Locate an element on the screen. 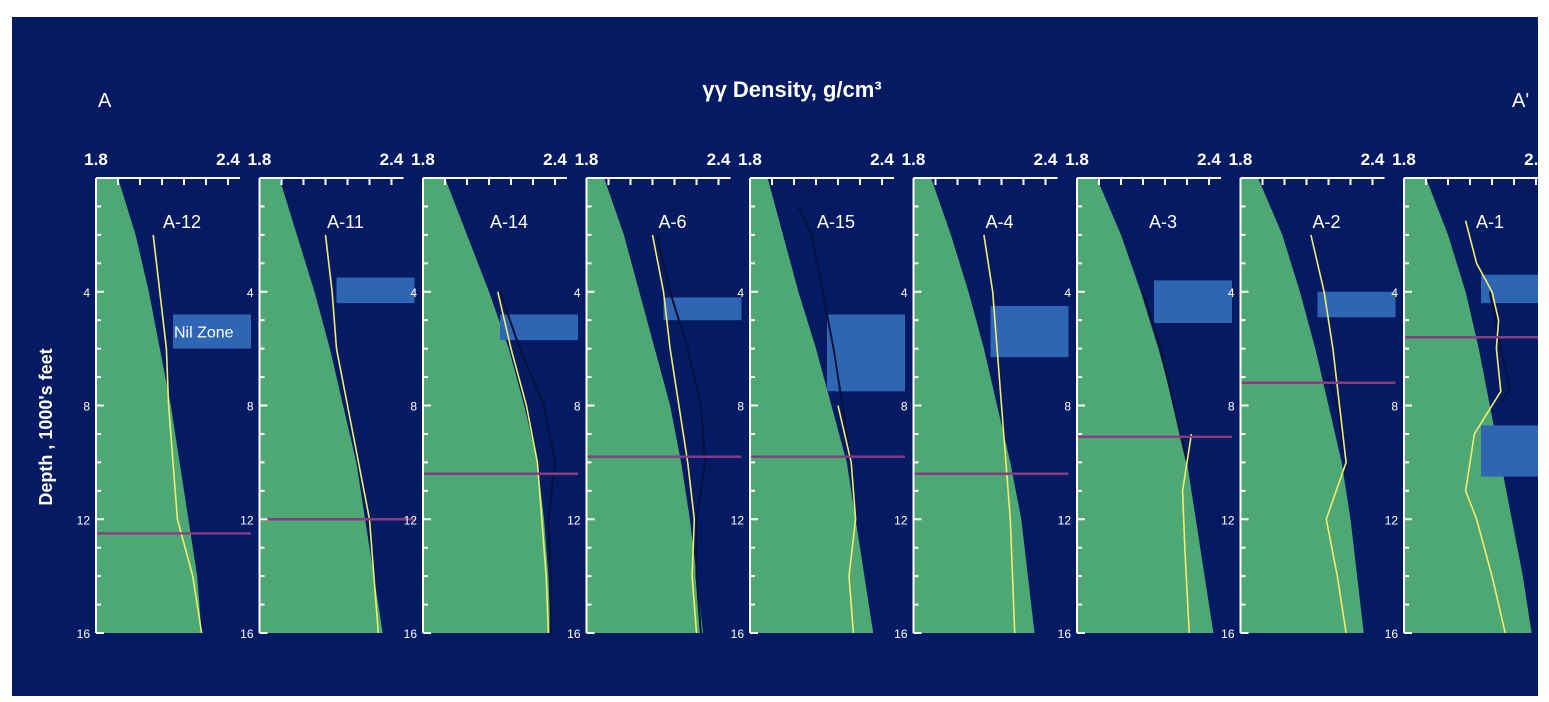 This screenshot has height=702, width=1549. chart-title: γγ Density, g/cm³ is located at coordinates (791, 89).